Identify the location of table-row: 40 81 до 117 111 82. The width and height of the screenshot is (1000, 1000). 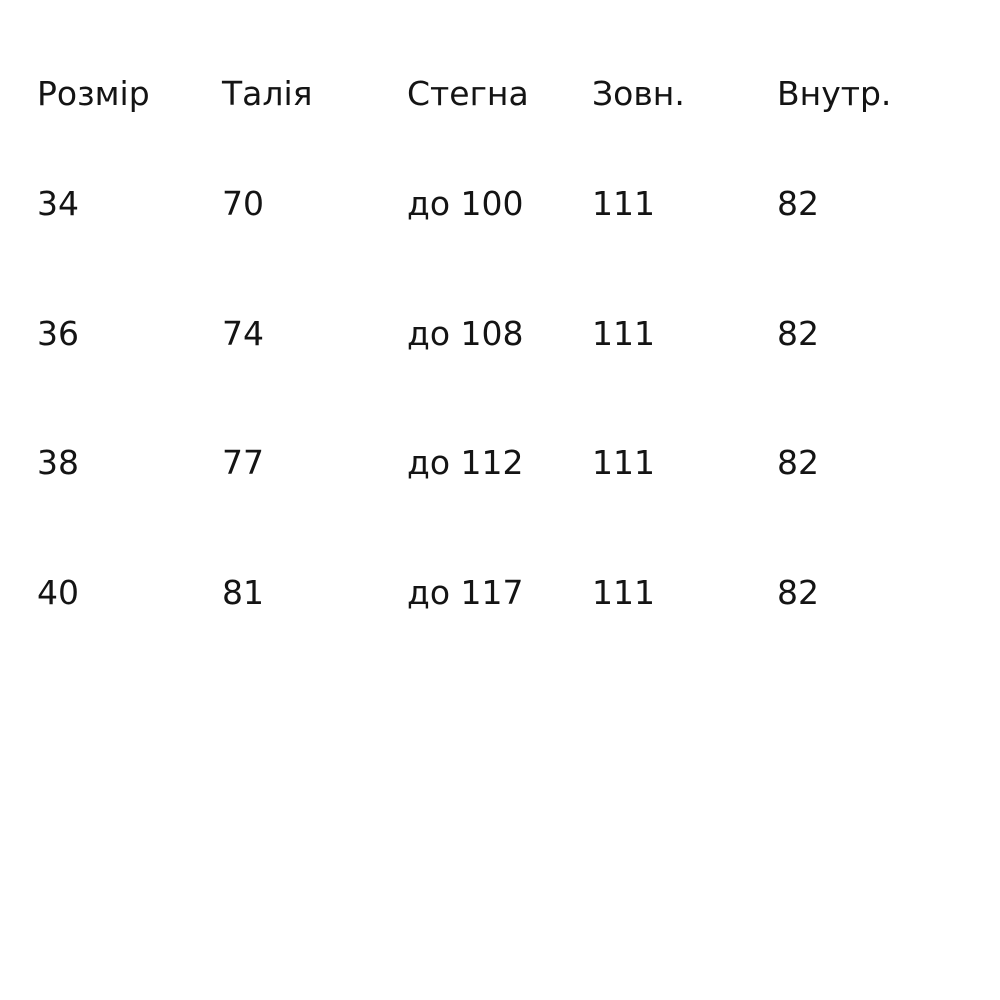
(499, 592).